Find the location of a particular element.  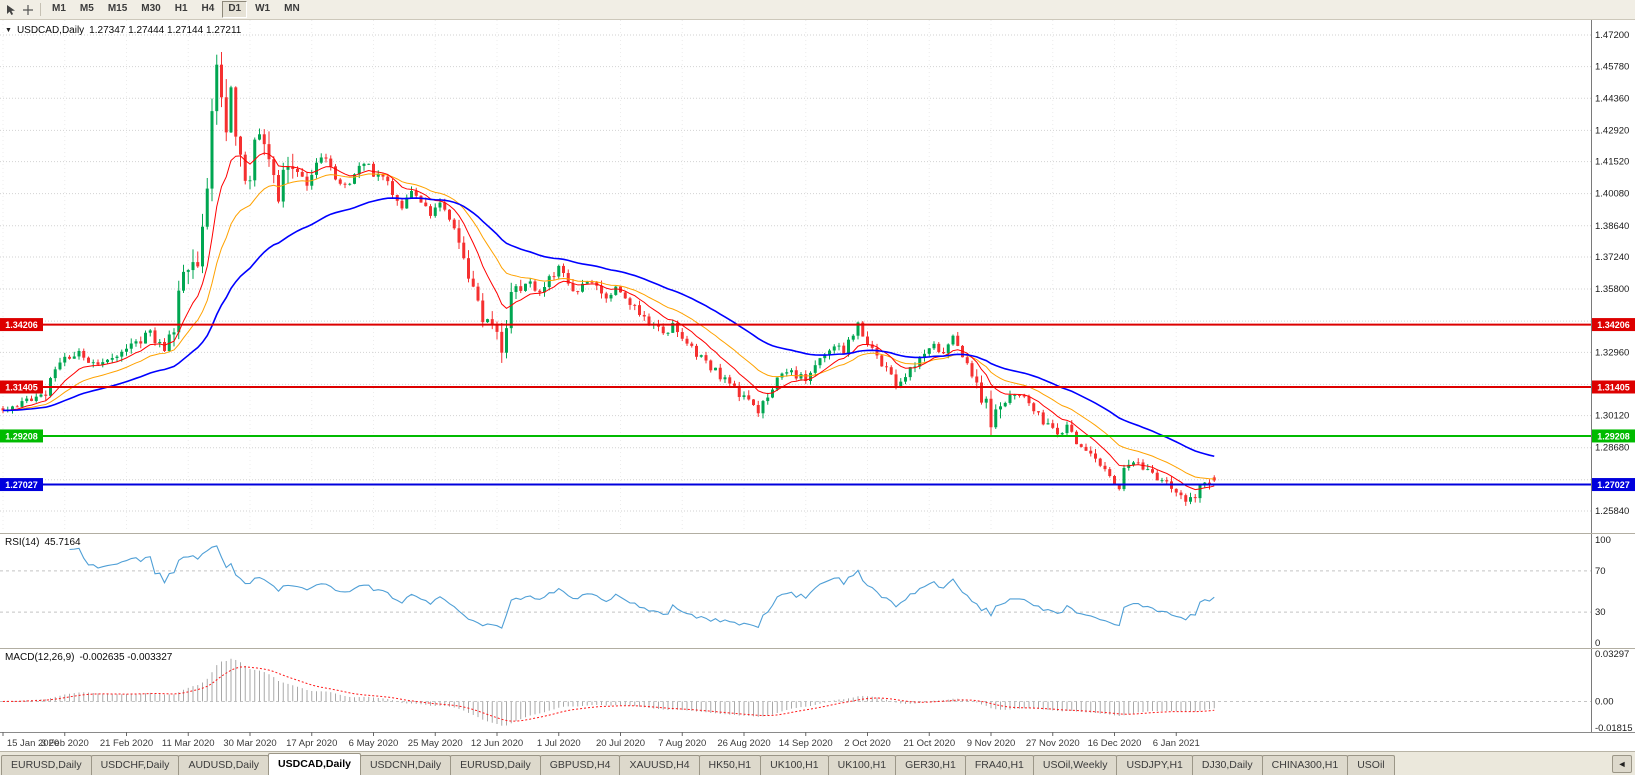

chart-tab-usdcnh-daily: USDCNH,Daily is located at coordinates (405, 765).